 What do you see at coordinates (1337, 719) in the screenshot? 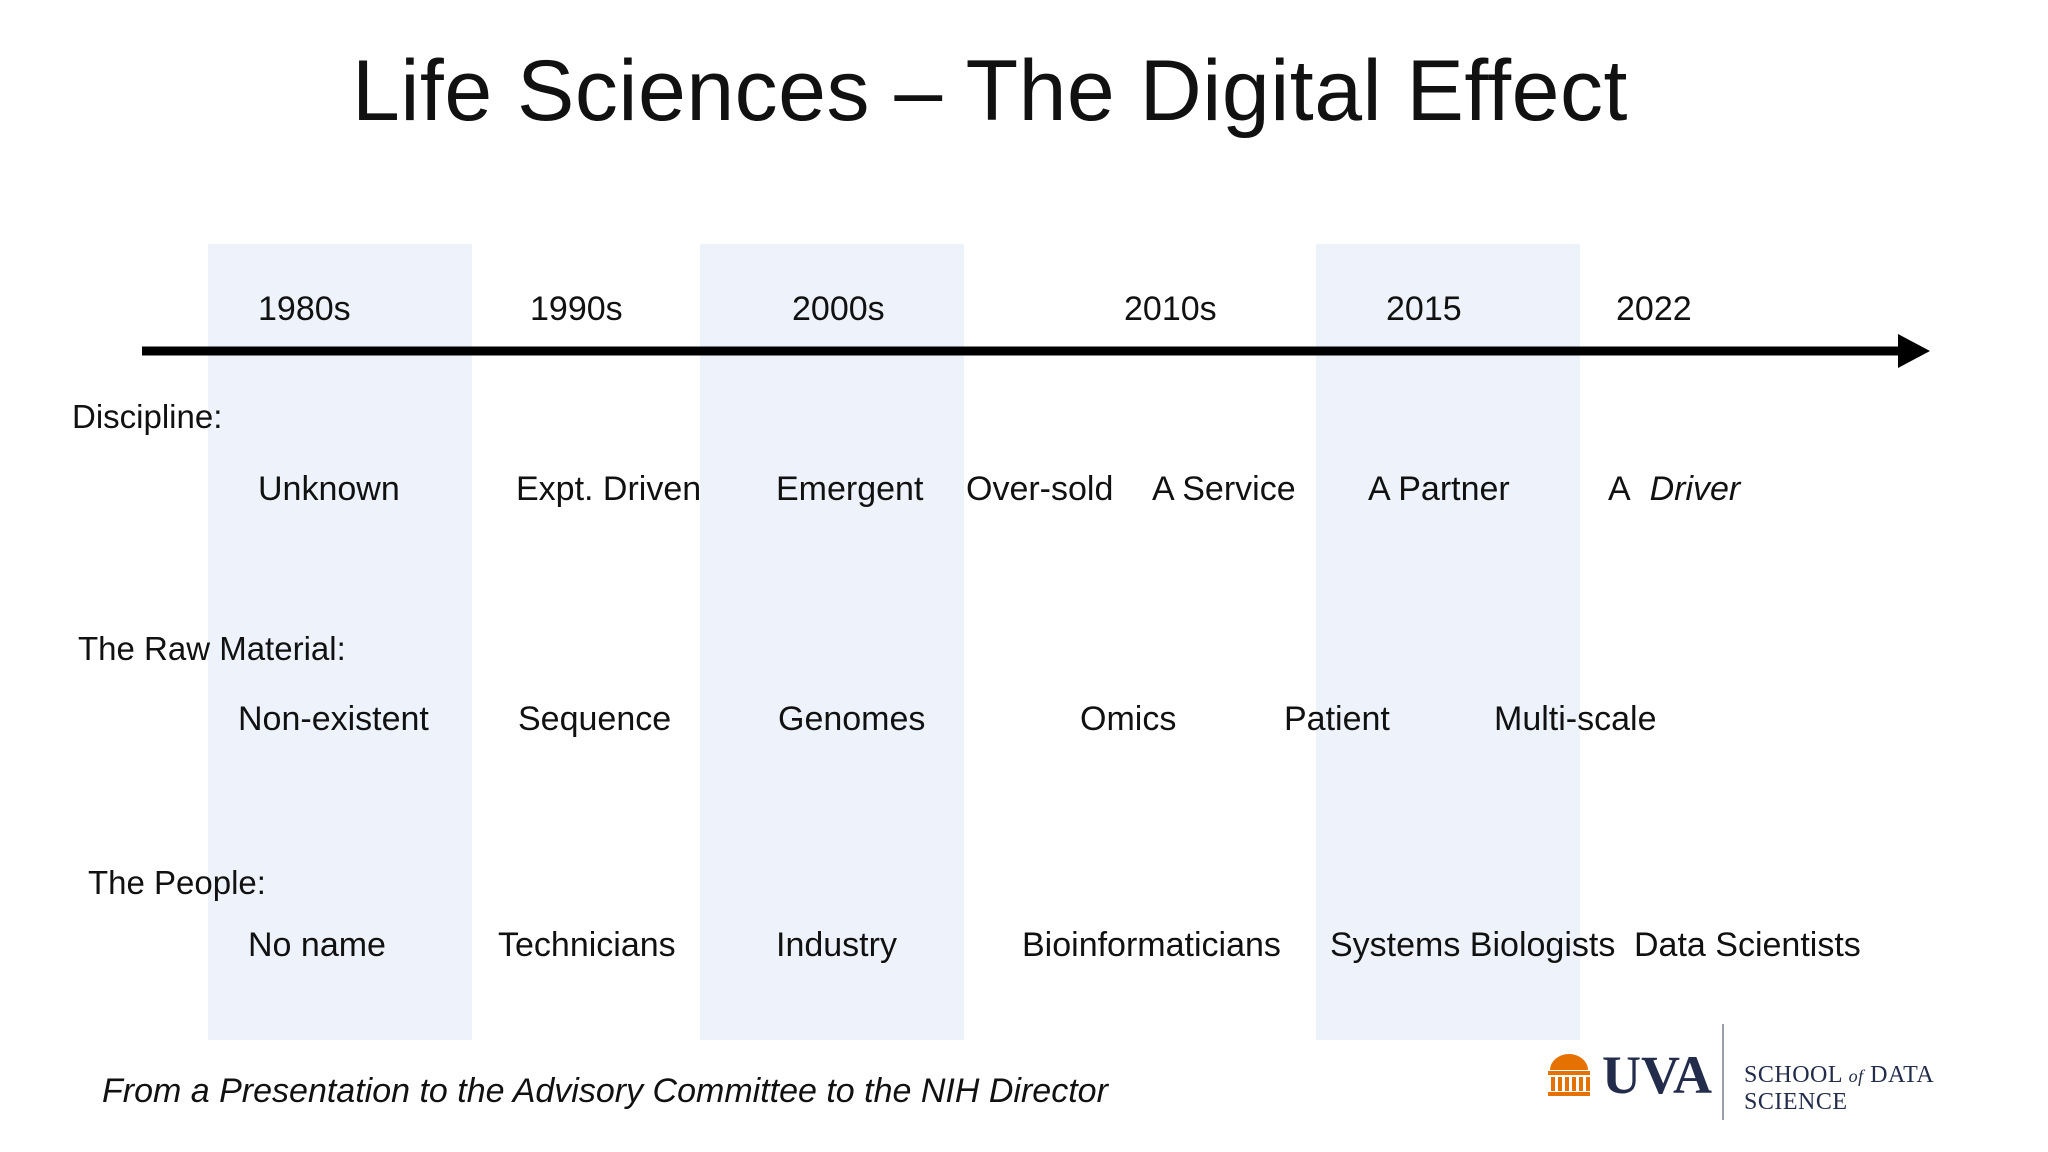
I see `raw-material-cell: Patient` at bounding box center [1337, 719].